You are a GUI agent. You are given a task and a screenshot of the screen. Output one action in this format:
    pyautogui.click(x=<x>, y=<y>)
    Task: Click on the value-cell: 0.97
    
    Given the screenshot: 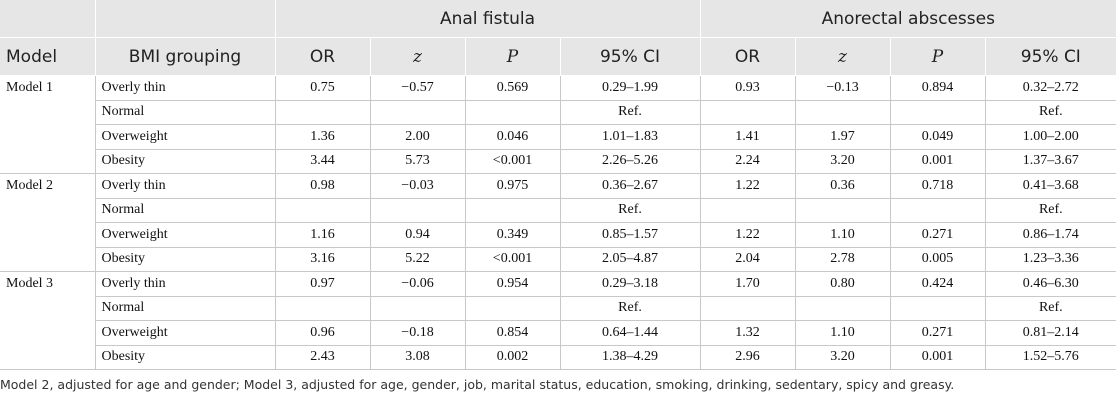 What is the action you would take?
    pyautogui.click(x=322, y=284)
    